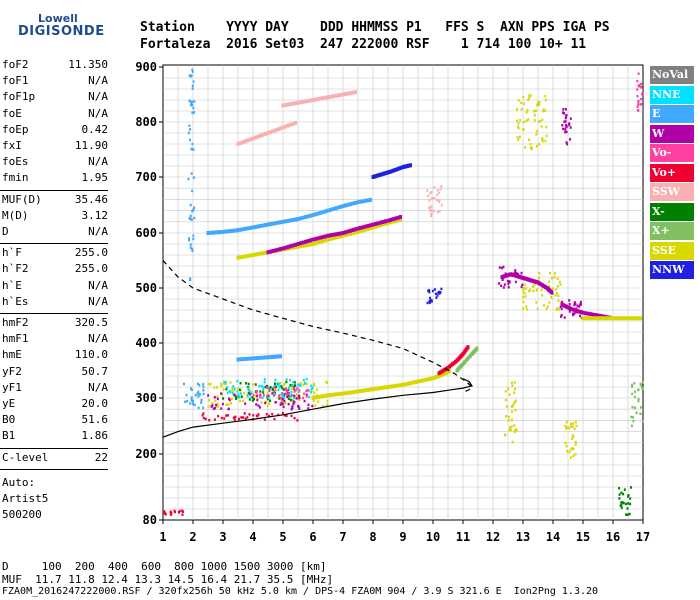 Image resolution: width=700 pixels, height=600 pixels. What do you see at coordinates (146, 67) in the screenshot?
I see `y-tick-label: 900` at bounding box center [146, 67].